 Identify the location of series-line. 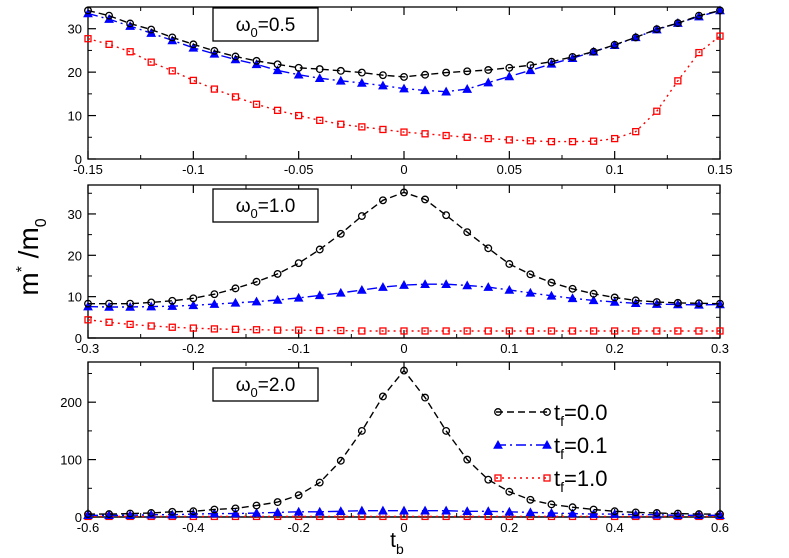
(404, 51).